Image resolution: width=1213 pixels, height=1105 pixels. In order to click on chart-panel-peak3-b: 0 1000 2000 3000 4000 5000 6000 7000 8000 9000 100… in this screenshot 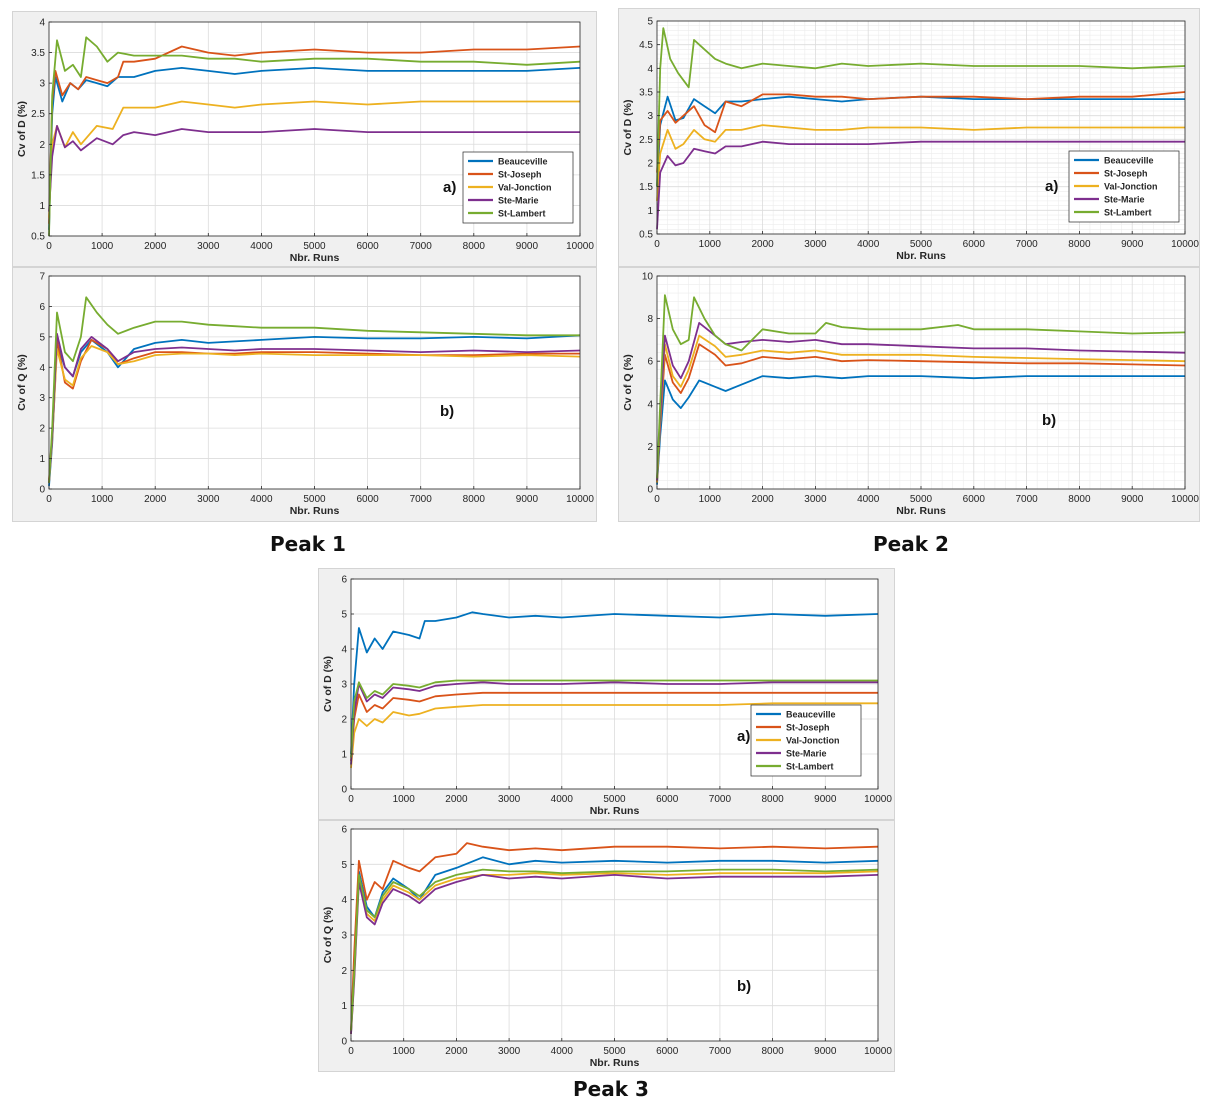, I will do `click(606, 946)`.